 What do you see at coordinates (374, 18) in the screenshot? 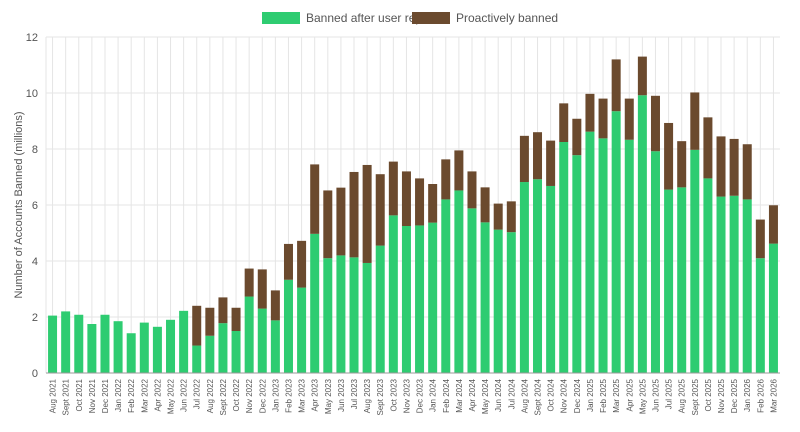
I see `legend-label-reports: Banned after user reports` at bounding box center [374, 18].